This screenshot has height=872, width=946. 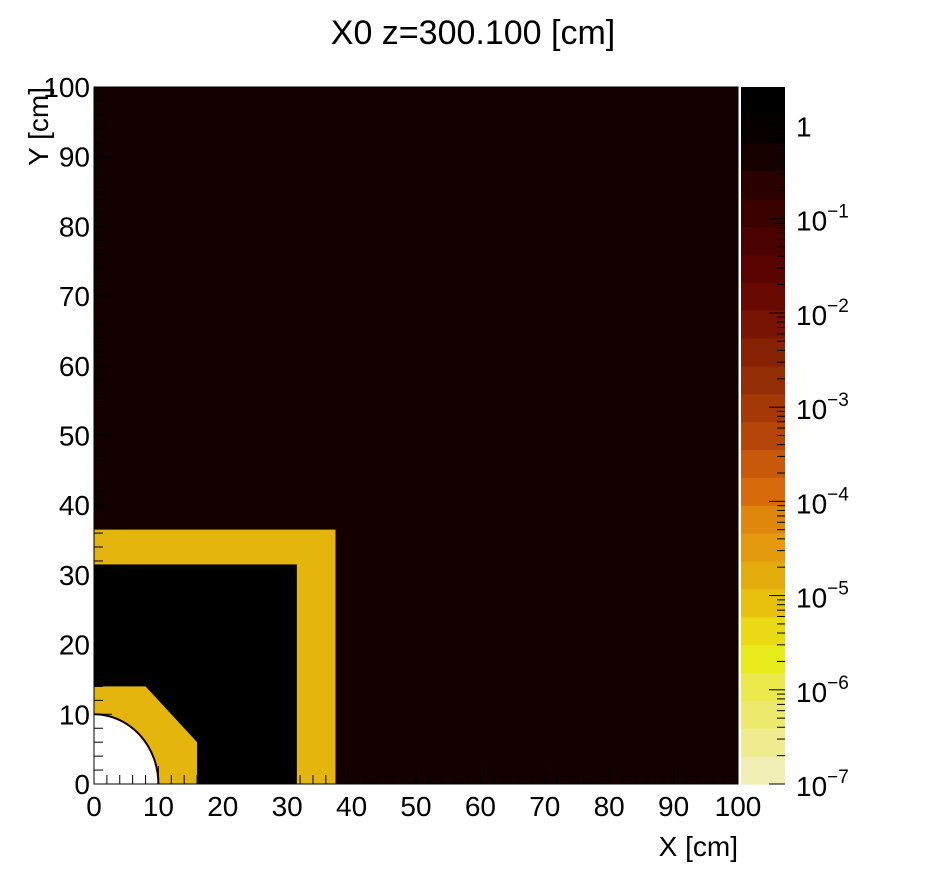 I want to click on x-tick-label: 90, so click(x=673, y=806).